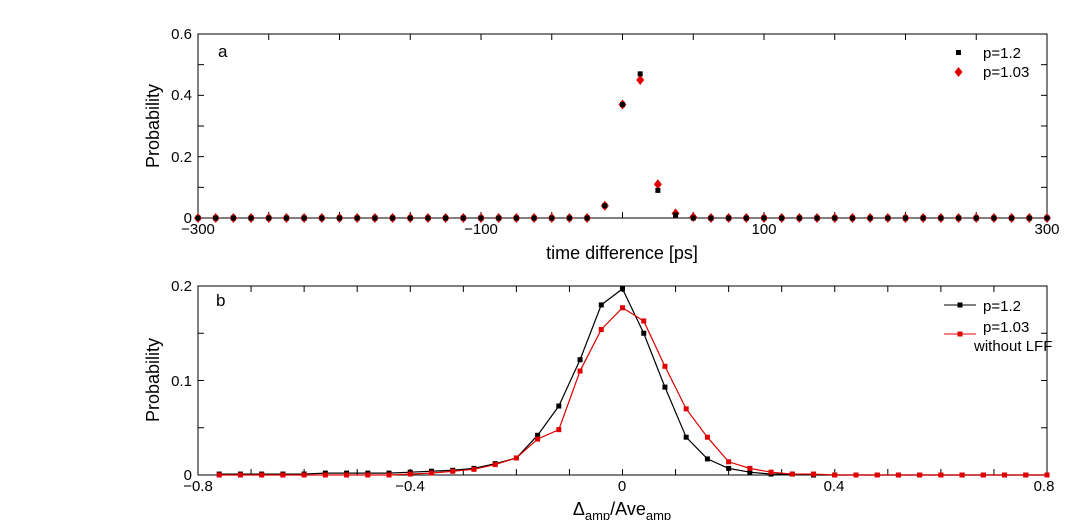 The width and height of the screenshot is (1066, 520). I want to click on panel-b-x-tick-labels: −0.8 −0.4 0 0.4 0.8, so click(618, 486).